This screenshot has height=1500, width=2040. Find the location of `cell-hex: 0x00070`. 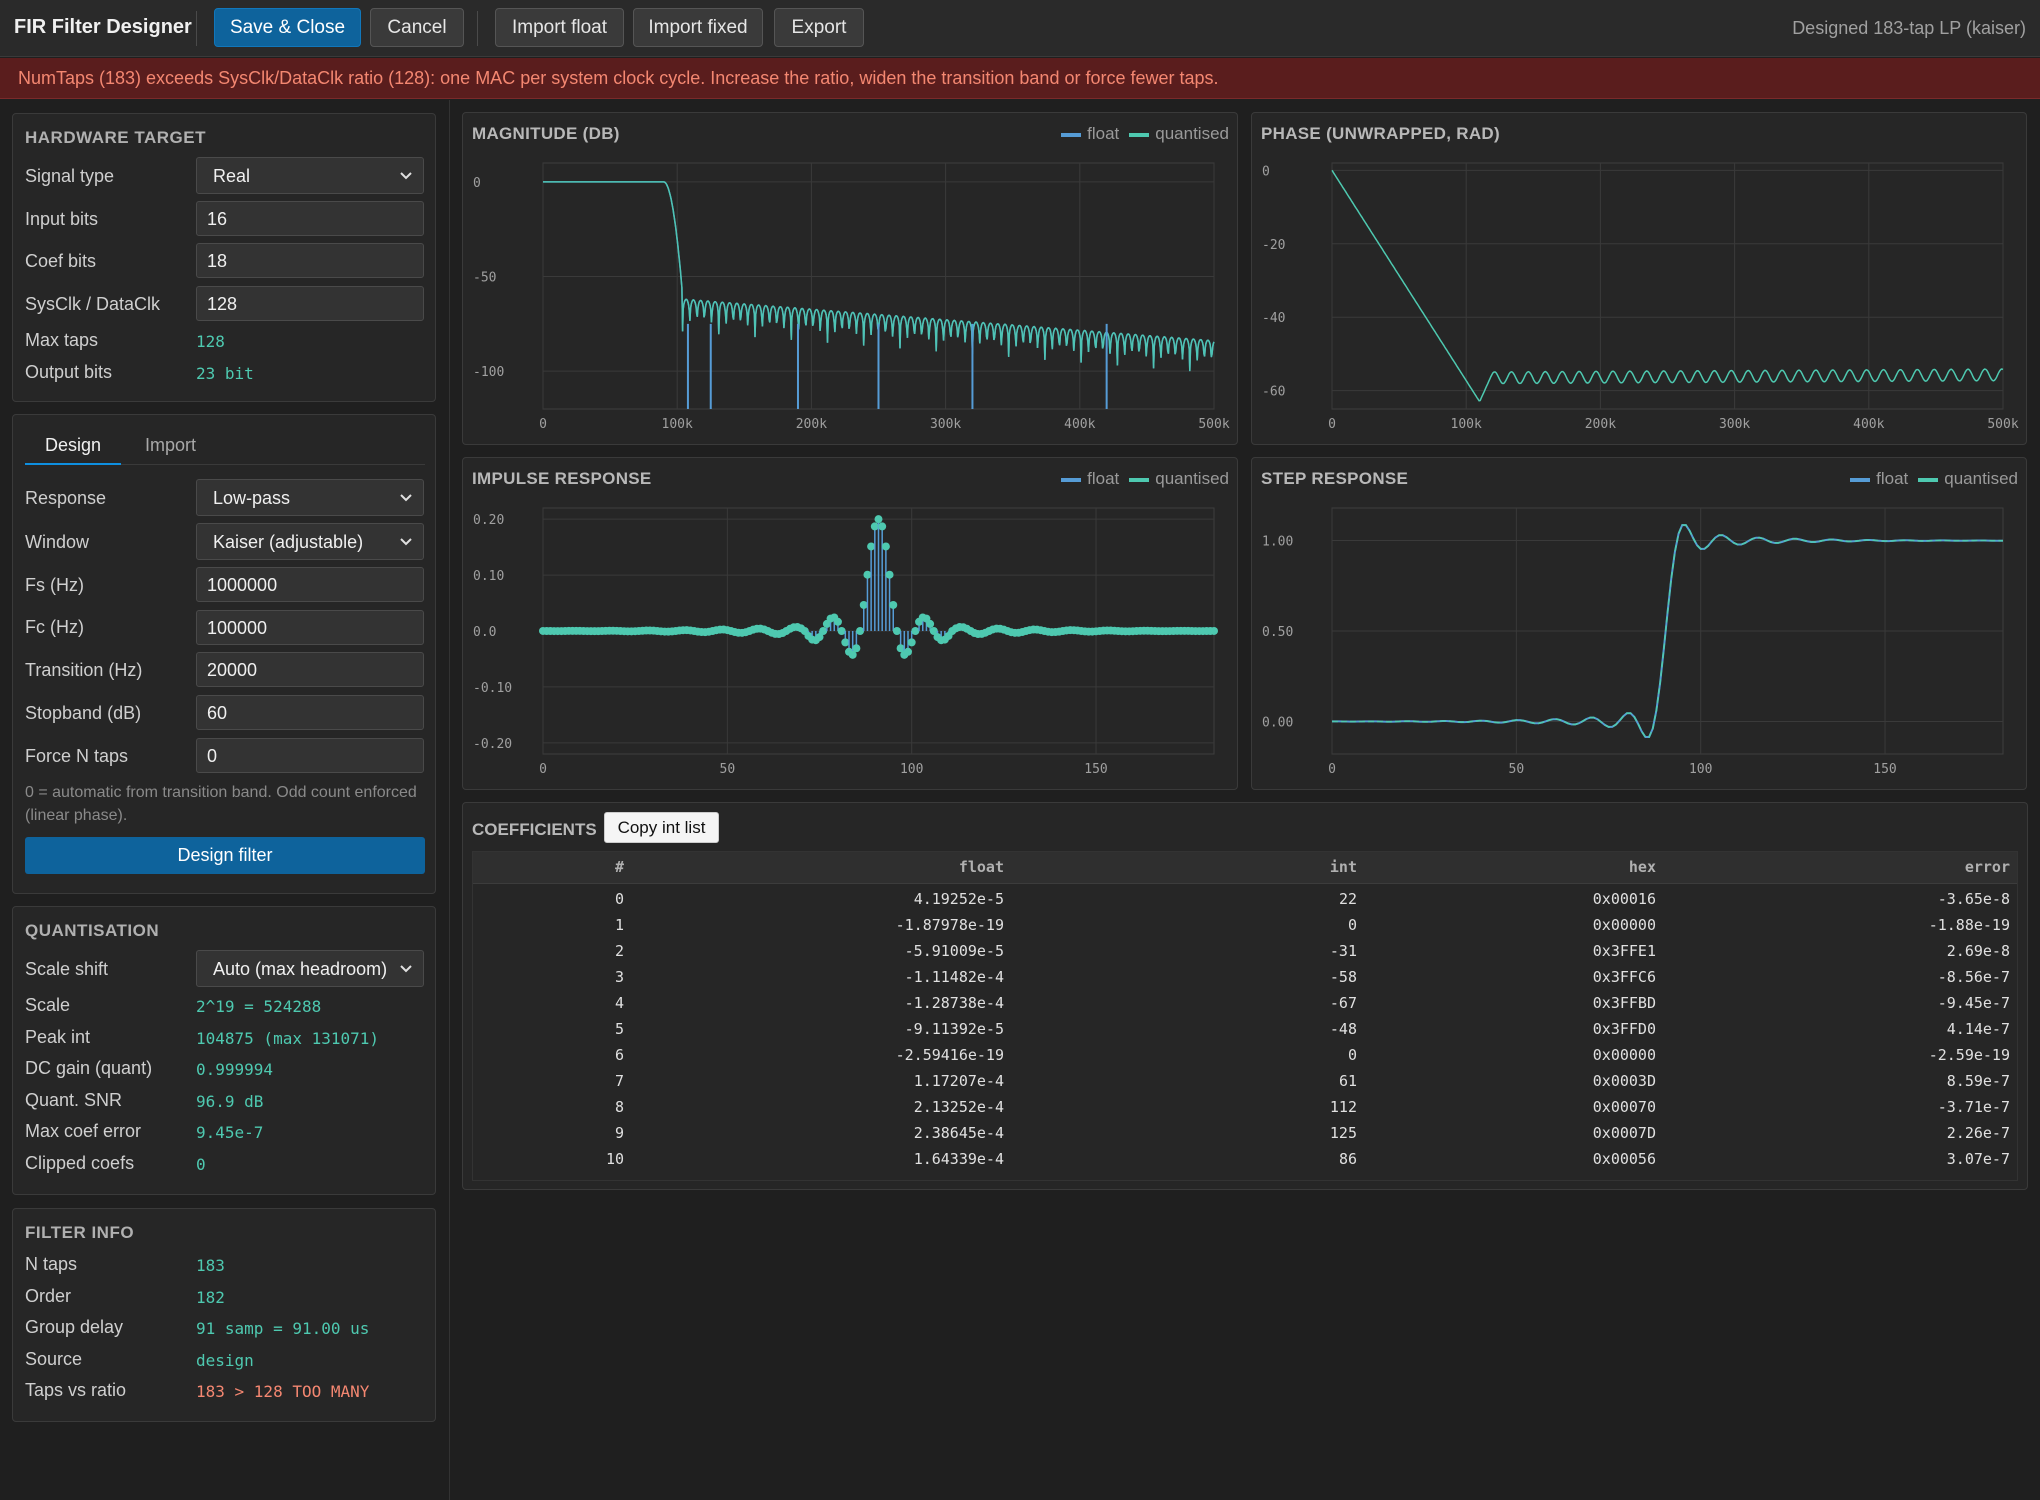

cell-hex: 0x00070 is located at coordinates (1624, 1107).